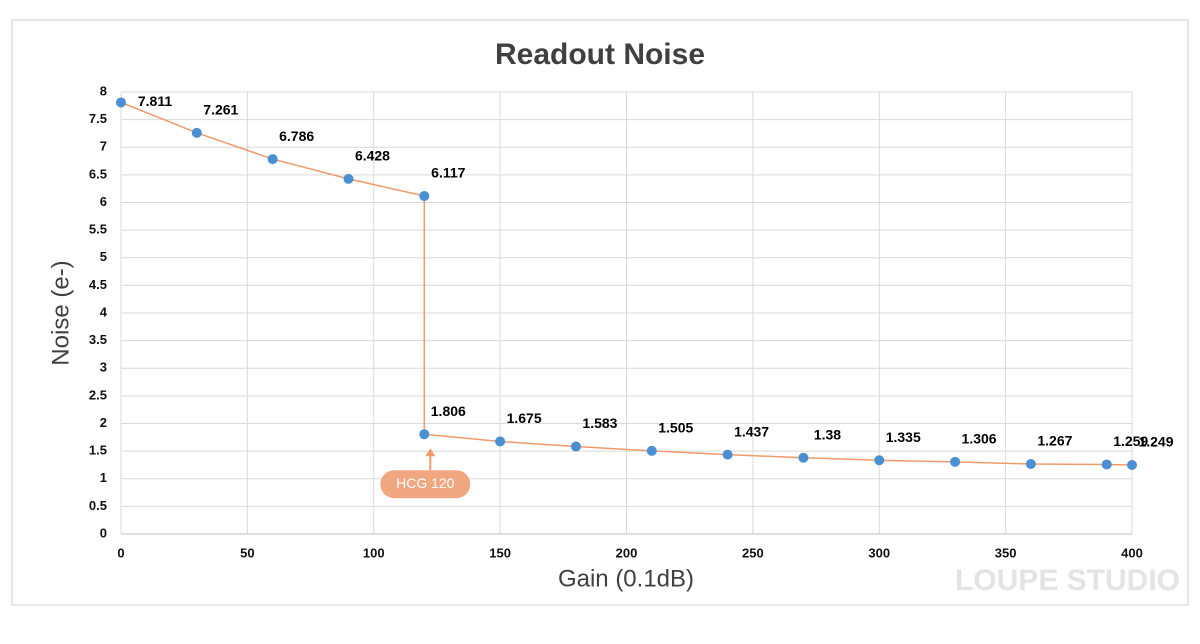  I want to click on data-label: 1.505, so click(675, 428).